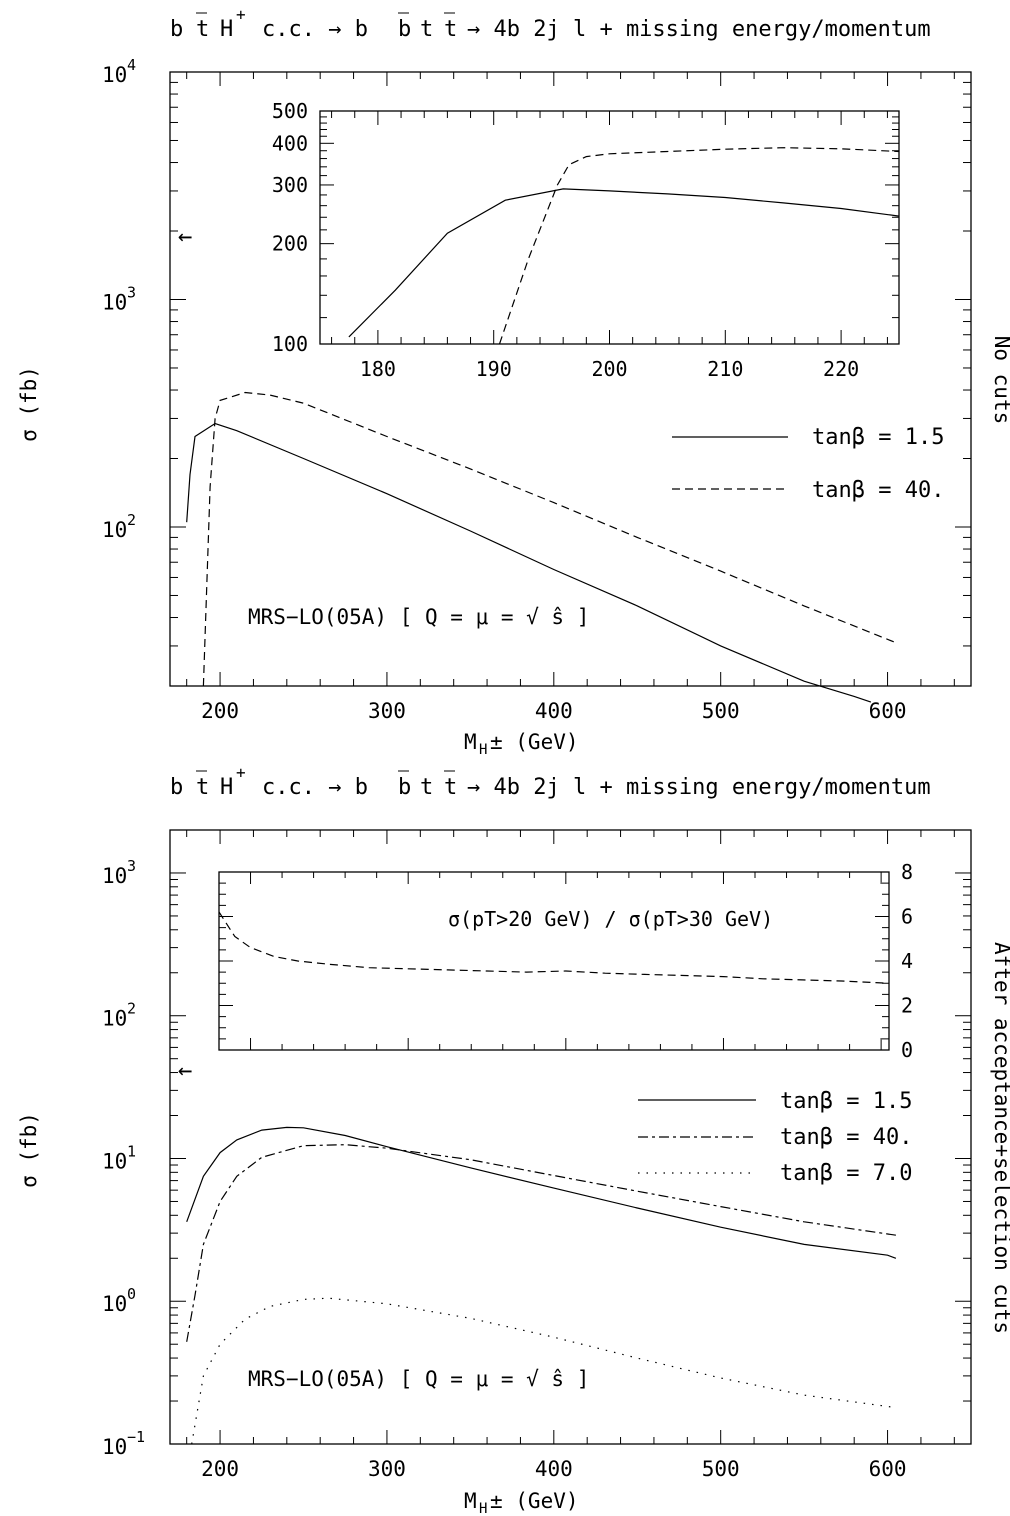 The height and width of the screenshot is (1516, 1010). I want to click on bottom-curves, so click(541, 1285).